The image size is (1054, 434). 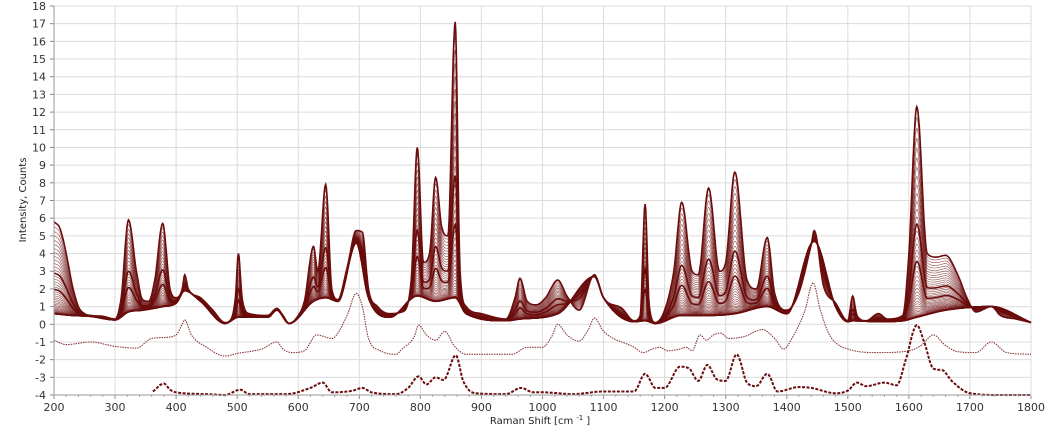 What do you see at coordinates (1031, 407) in the screenshot?
I see `x-tick-label: 1800` at bounding box center [1031, 407].